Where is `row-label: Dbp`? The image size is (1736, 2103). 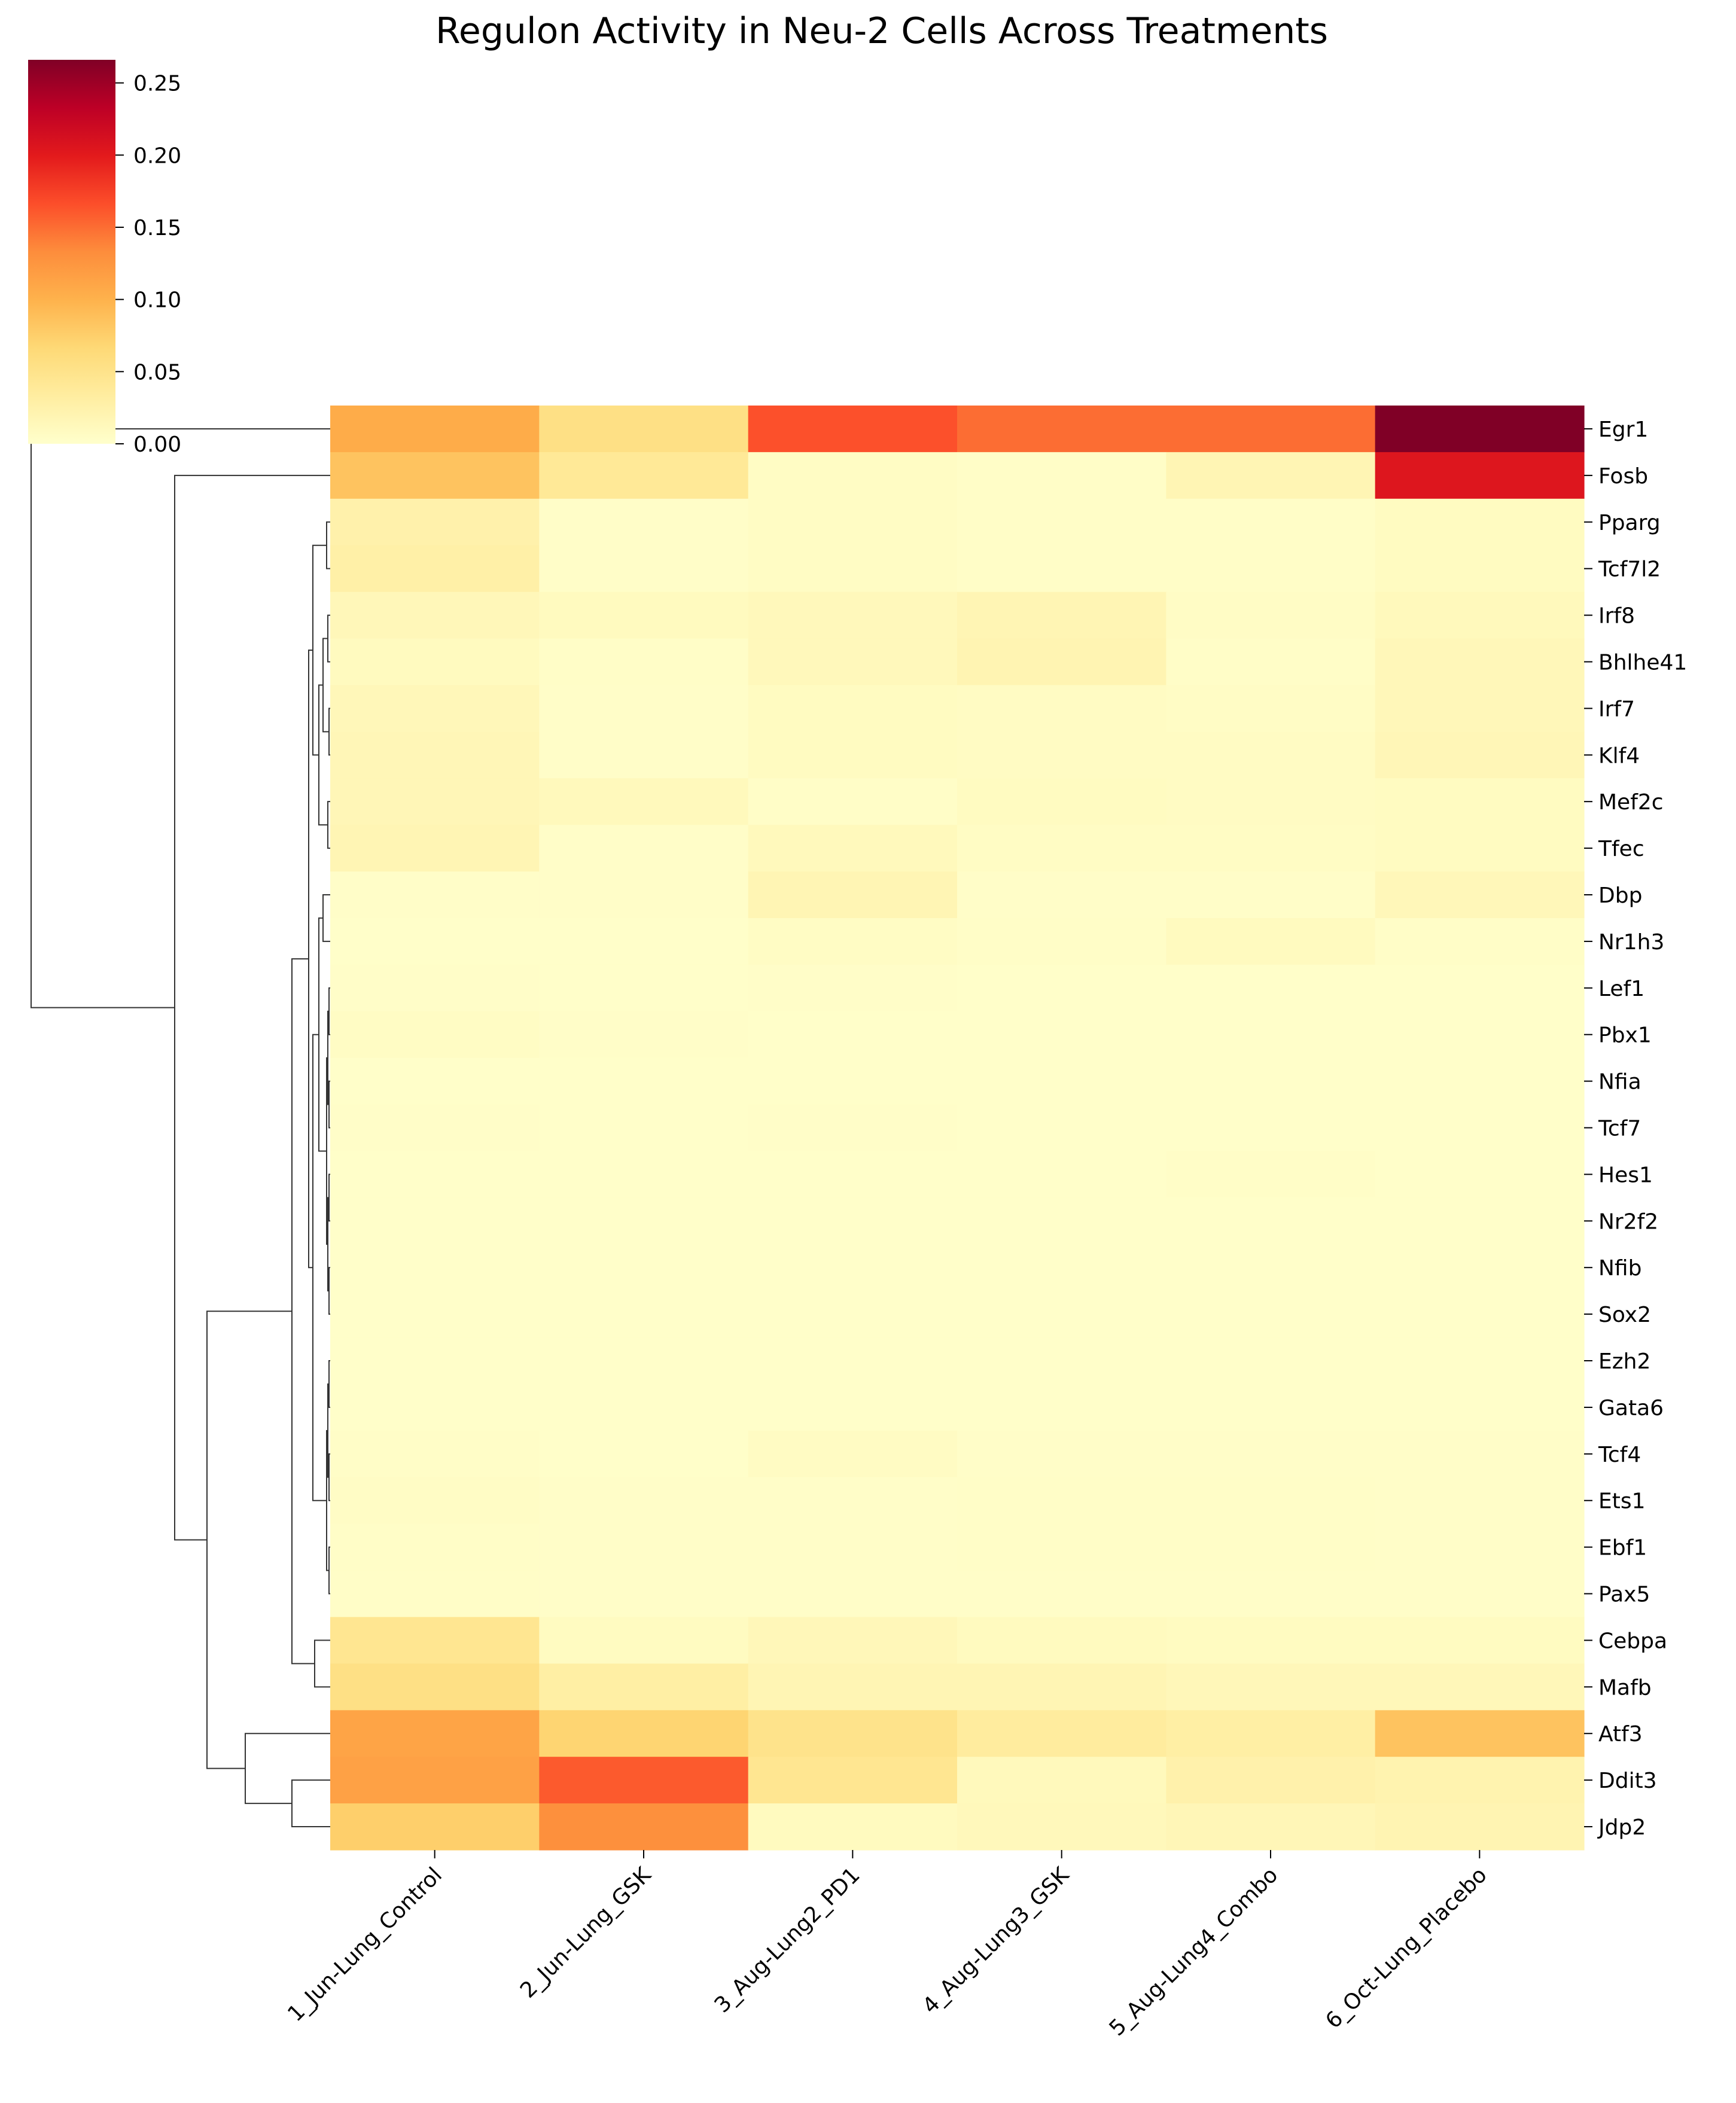 row-label: Dbp is located at coordinates (1620, 895).